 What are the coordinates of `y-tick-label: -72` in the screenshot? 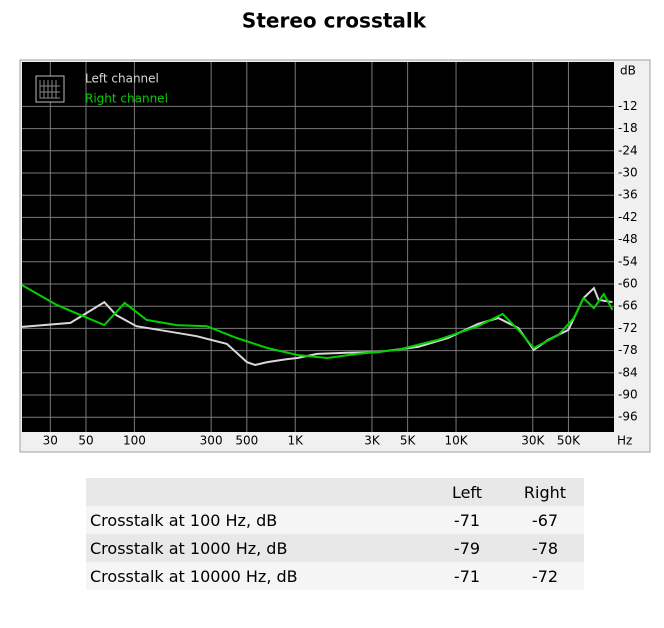 It's located at (628, 328).